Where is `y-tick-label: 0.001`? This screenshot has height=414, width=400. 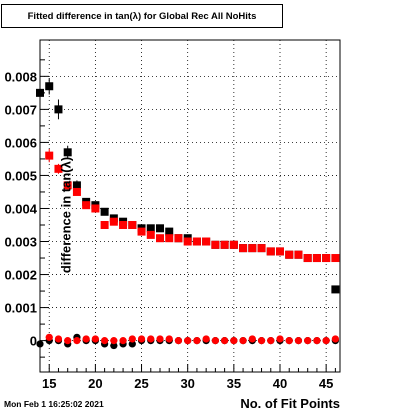
y-tick-label: 0.001 is located at coordinates (20, 308).